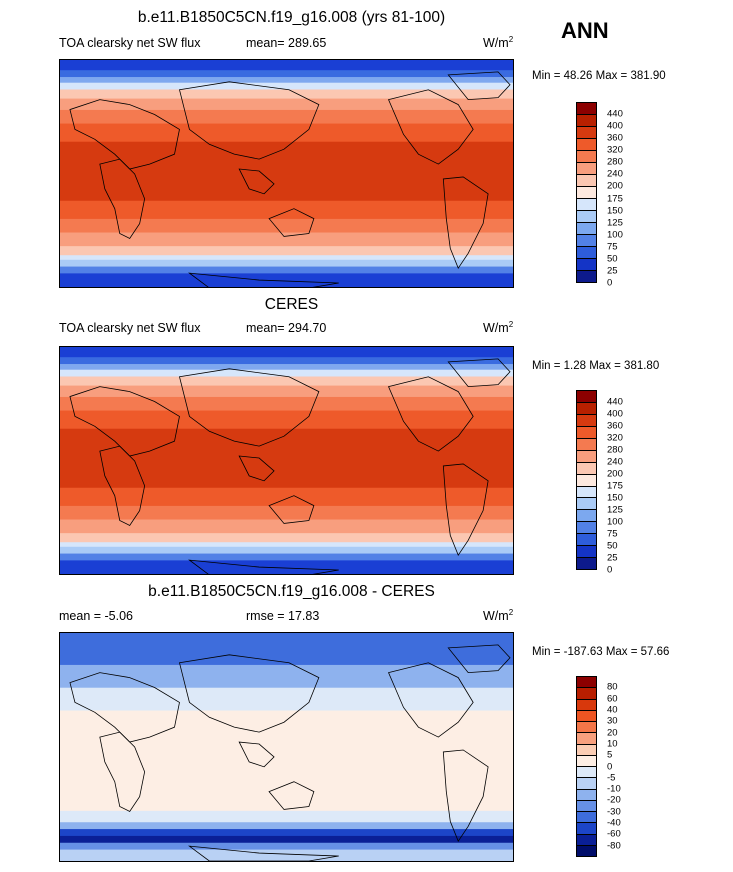 This screenshot has width=733, height=872. What do you see at coordinates (612, 721) in the screenshot?
I see `colorbar-tick-label: 30` at bounding box center [612, 721].